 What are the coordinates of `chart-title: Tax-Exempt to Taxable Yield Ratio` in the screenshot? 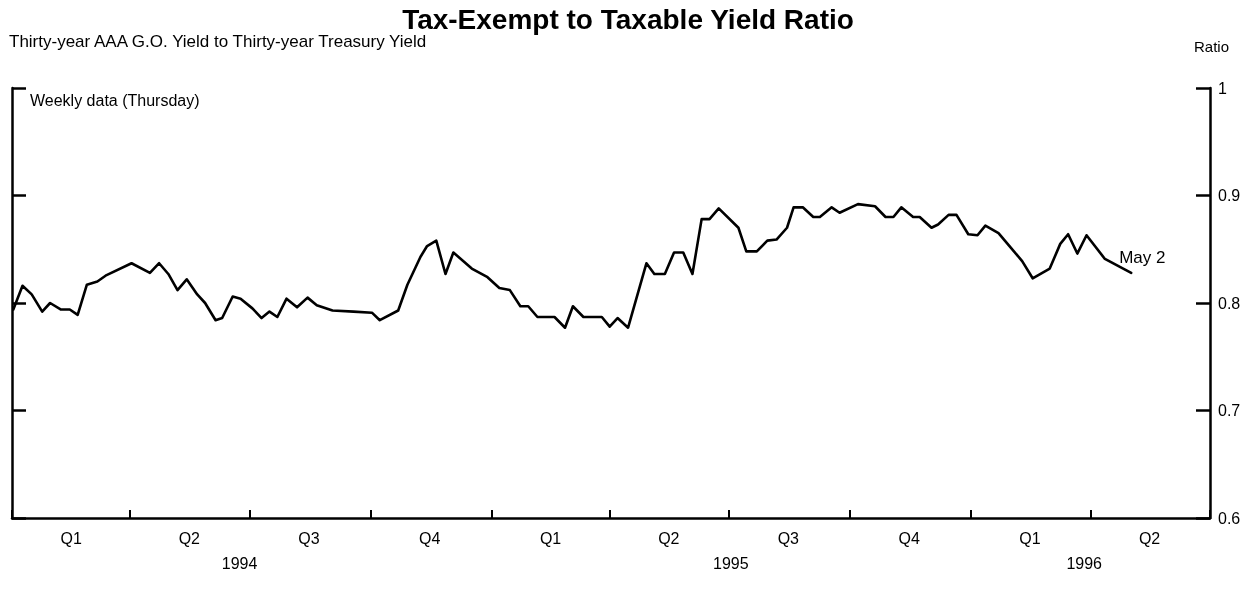 It's located at (628, 19).